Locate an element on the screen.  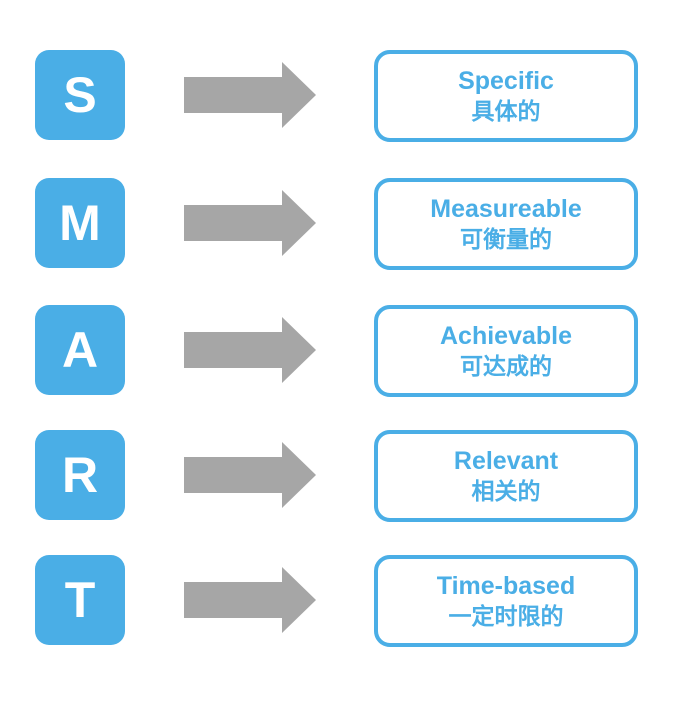
term-box-time-based: Time-based 一定时限的 is located at coordinates (506, 601).